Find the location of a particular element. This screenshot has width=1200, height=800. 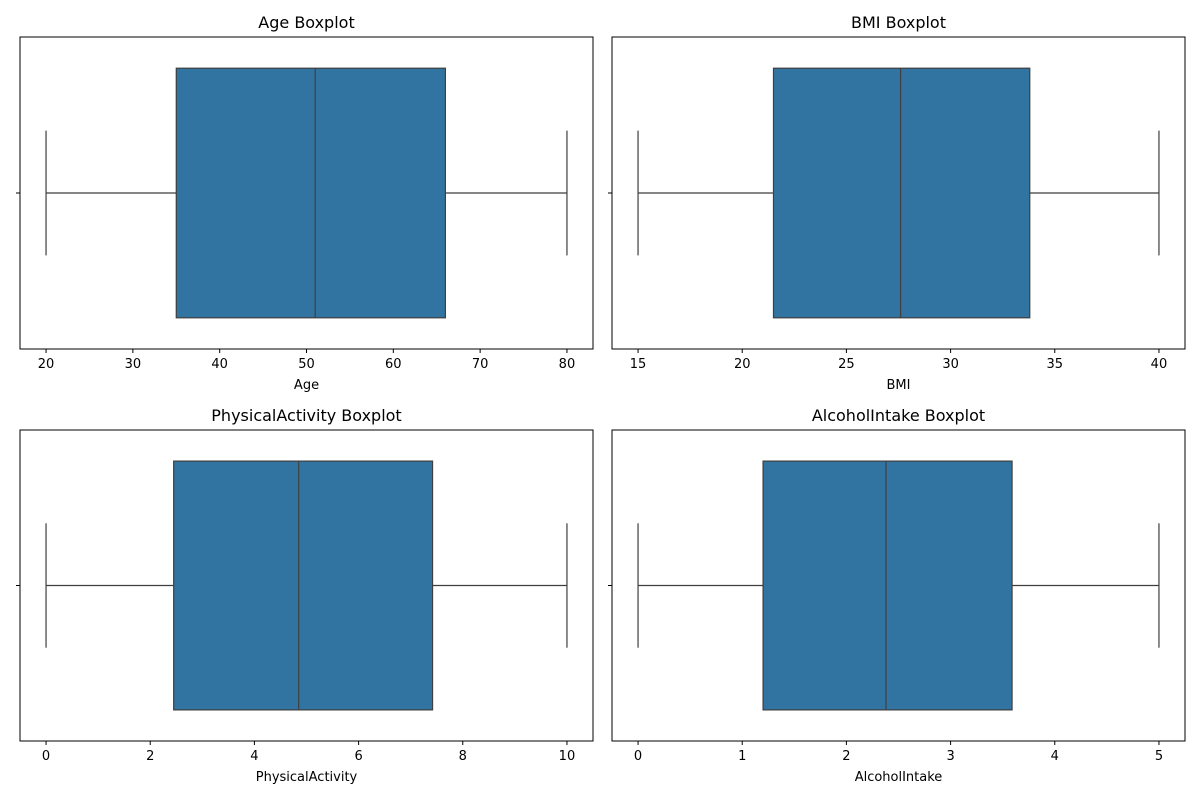

chart-title: BMI Boxplot is located at coordinates (898, 22).